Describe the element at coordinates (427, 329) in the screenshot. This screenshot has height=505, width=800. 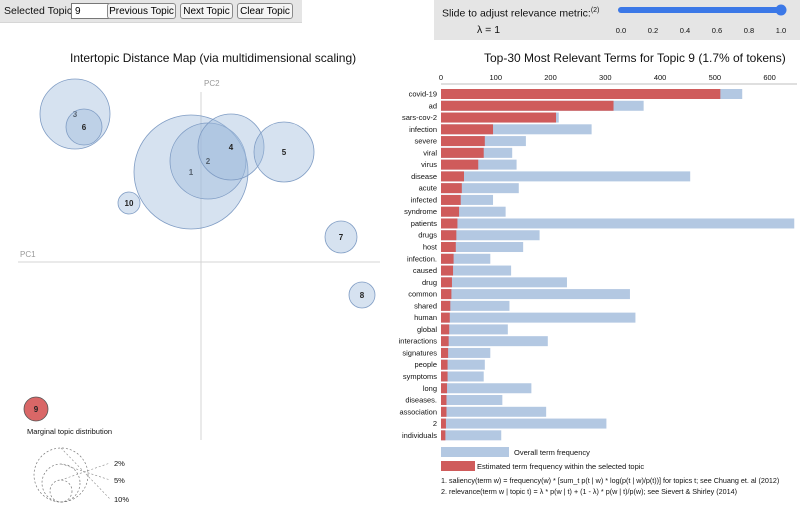
I see `term-label-global: global` at that location.